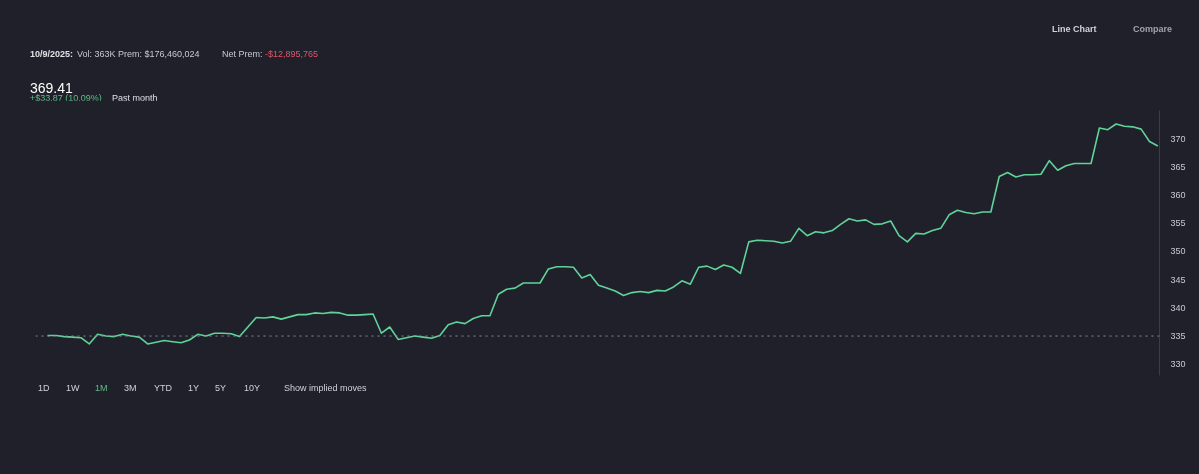  I want to click on text: 1M, so click(101, 388).